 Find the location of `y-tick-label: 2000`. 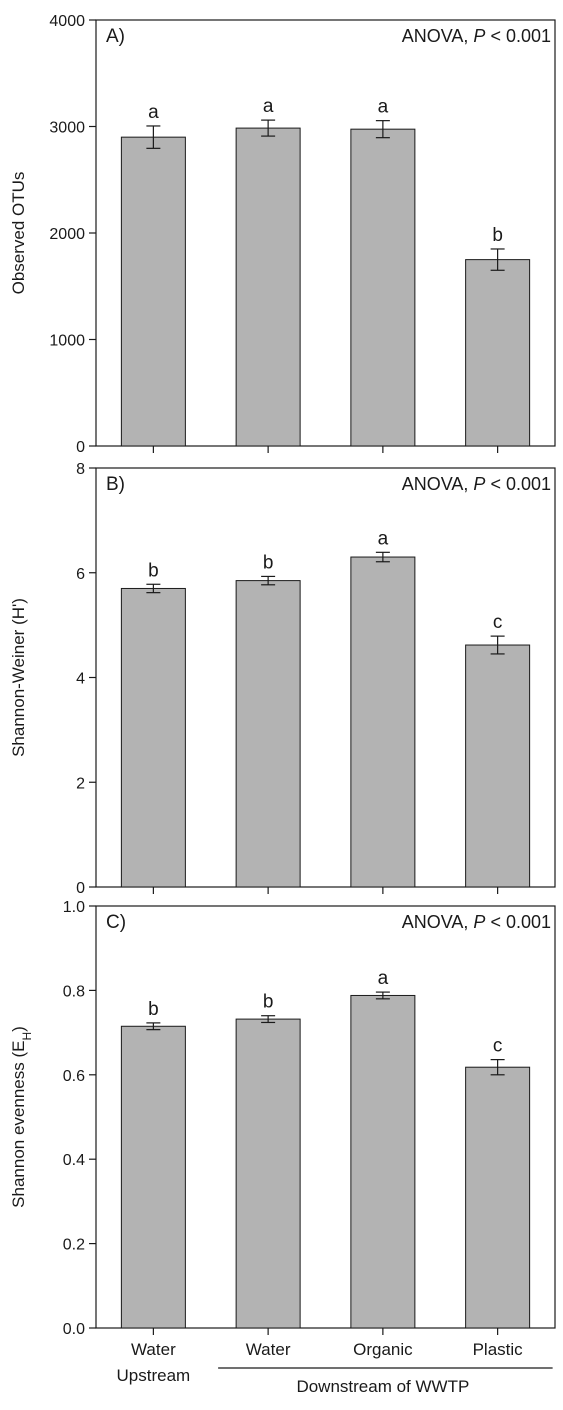

y-tick-label: 2000 is located at coordinates (67, 234).